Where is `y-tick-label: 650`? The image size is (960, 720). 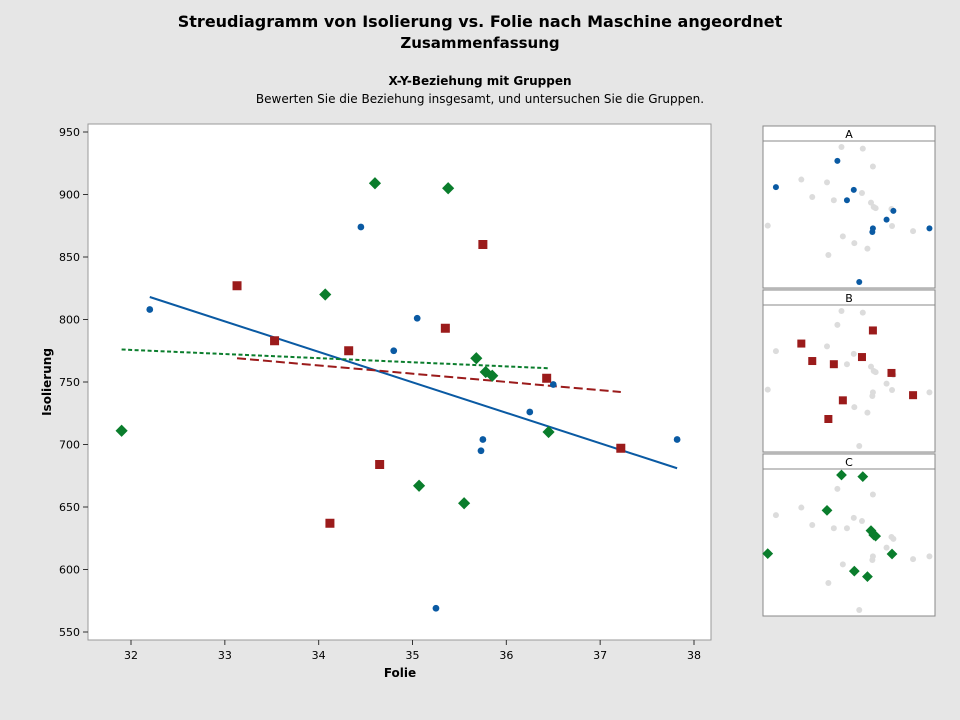
y-tick-label: 650 is located at coordinates (69, 507).